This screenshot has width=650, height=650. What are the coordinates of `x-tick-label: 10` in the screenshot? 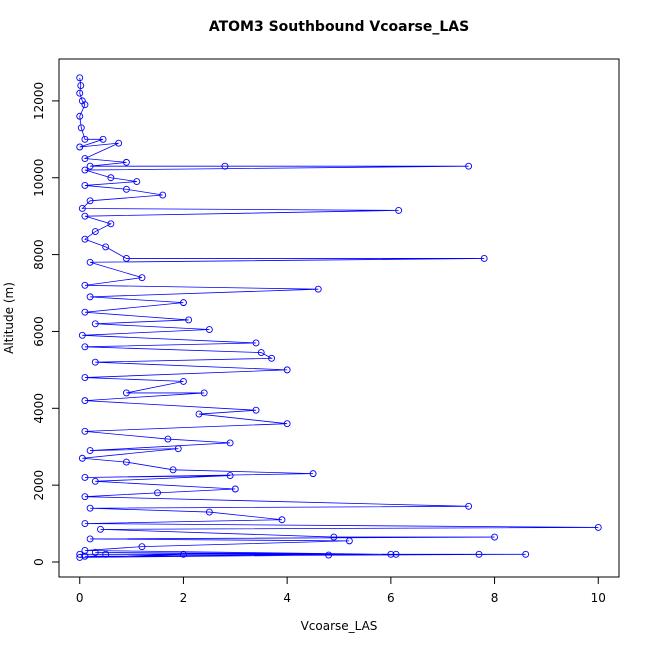 It's located at (598, 598).